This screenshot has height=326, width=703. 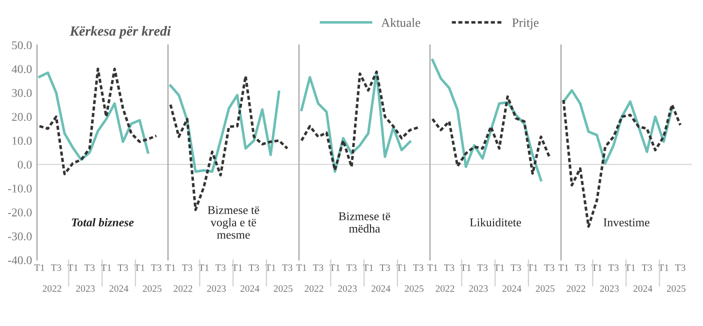 What do you see at coordinates (234, 222) in the screenshot?
I see `annotation: Bizmese të vogla e të mesme` at bounding box center [234, 222].